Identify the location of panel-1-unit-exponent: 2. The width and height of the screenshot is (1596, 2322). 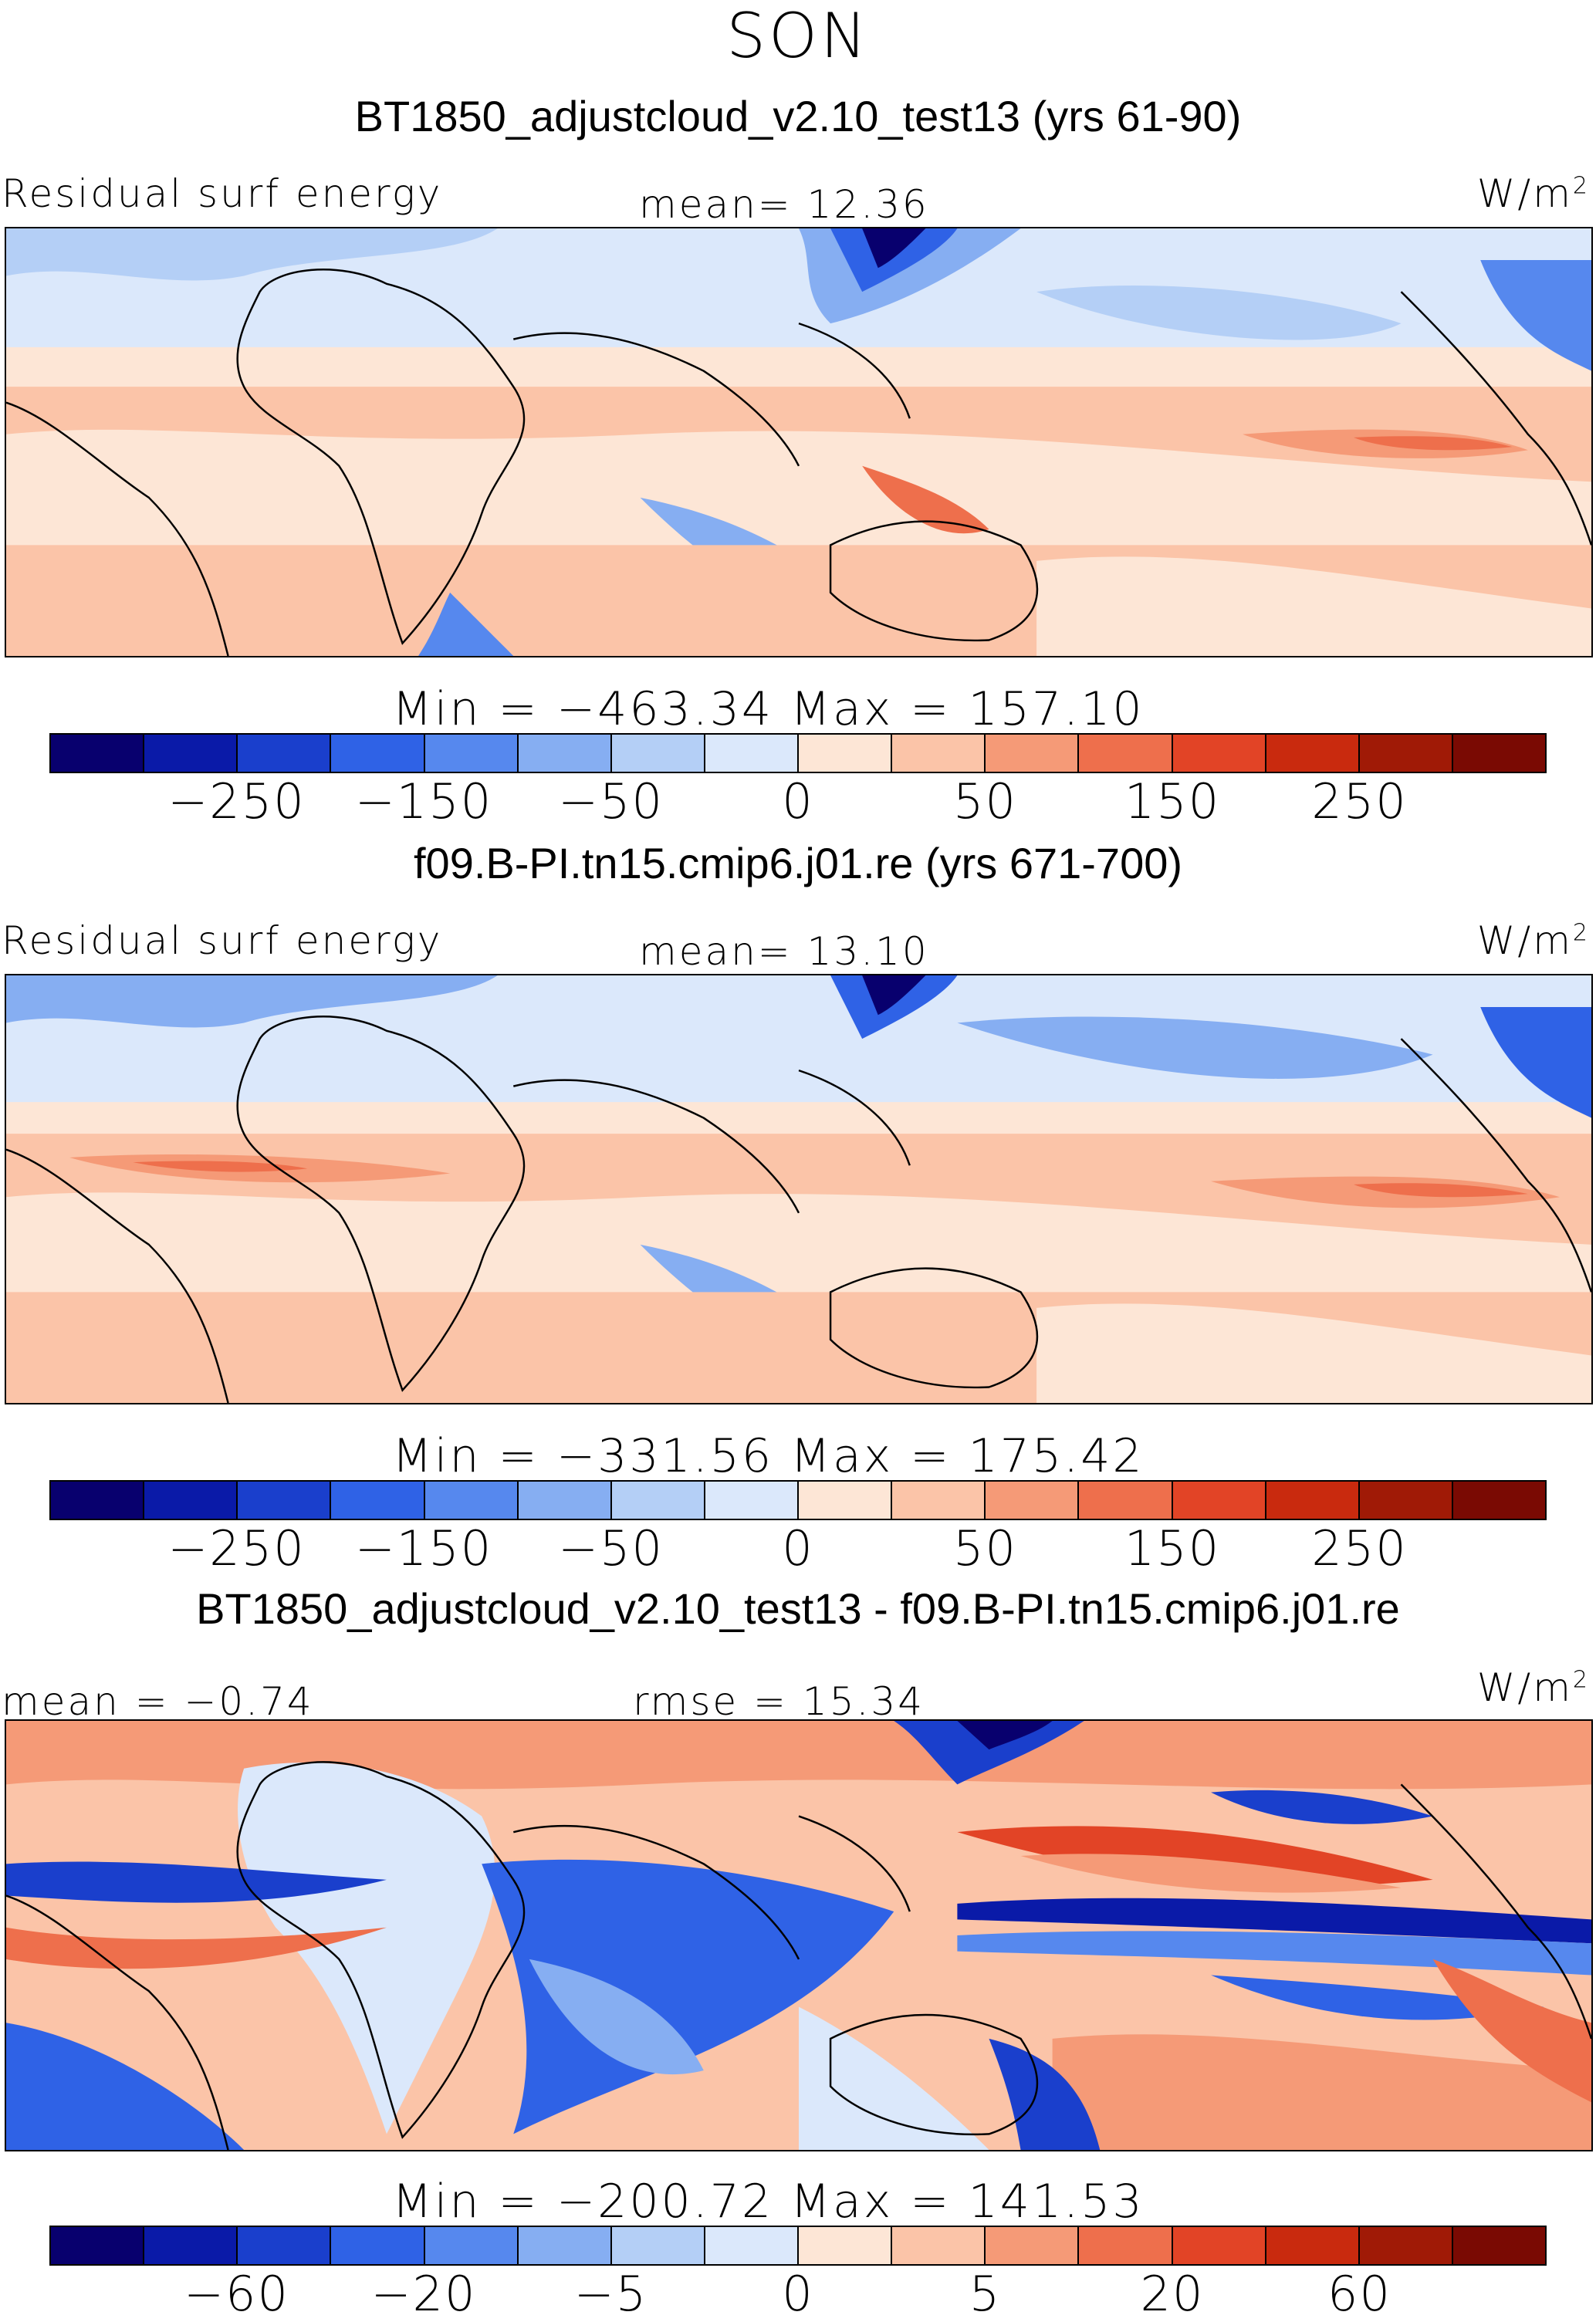
(1581, 186).